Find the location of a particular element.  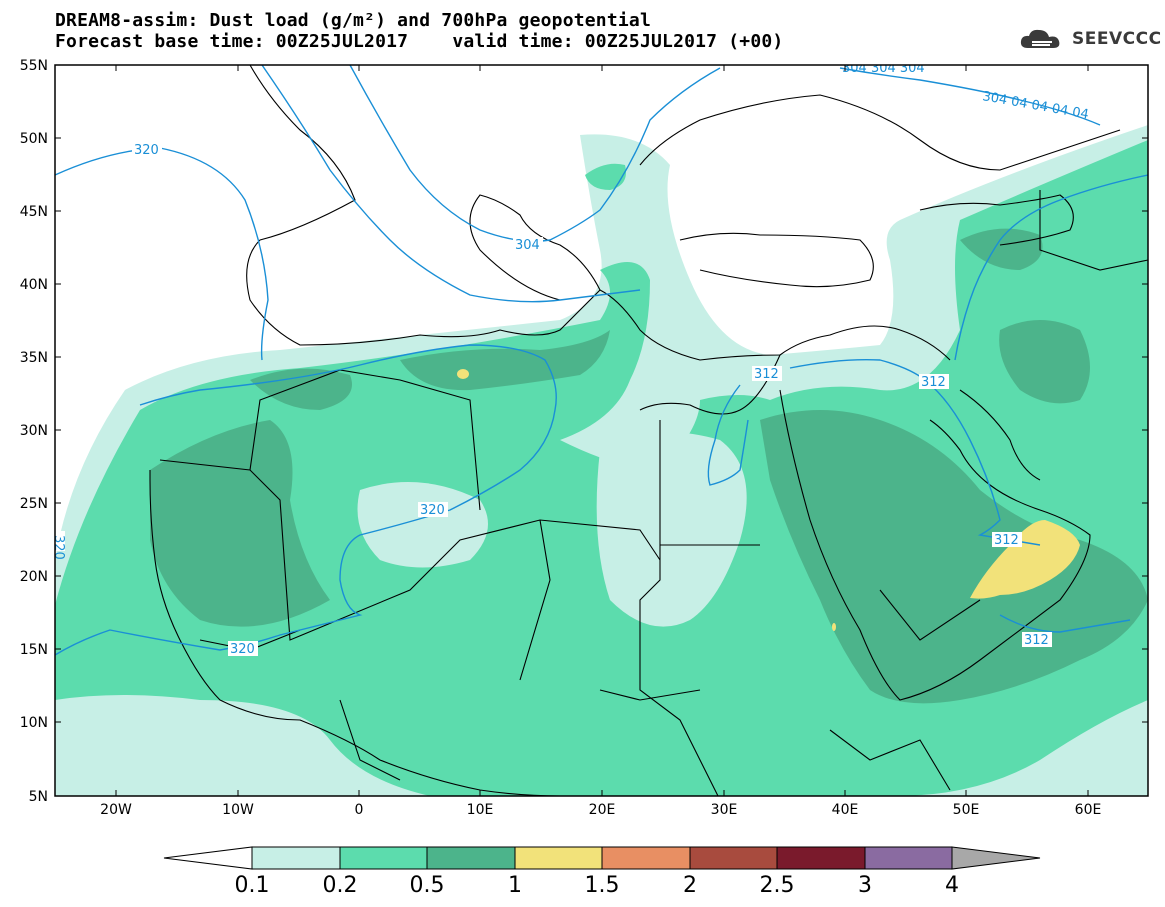

lon-label: 60E is located at coordinates (1088, 810).